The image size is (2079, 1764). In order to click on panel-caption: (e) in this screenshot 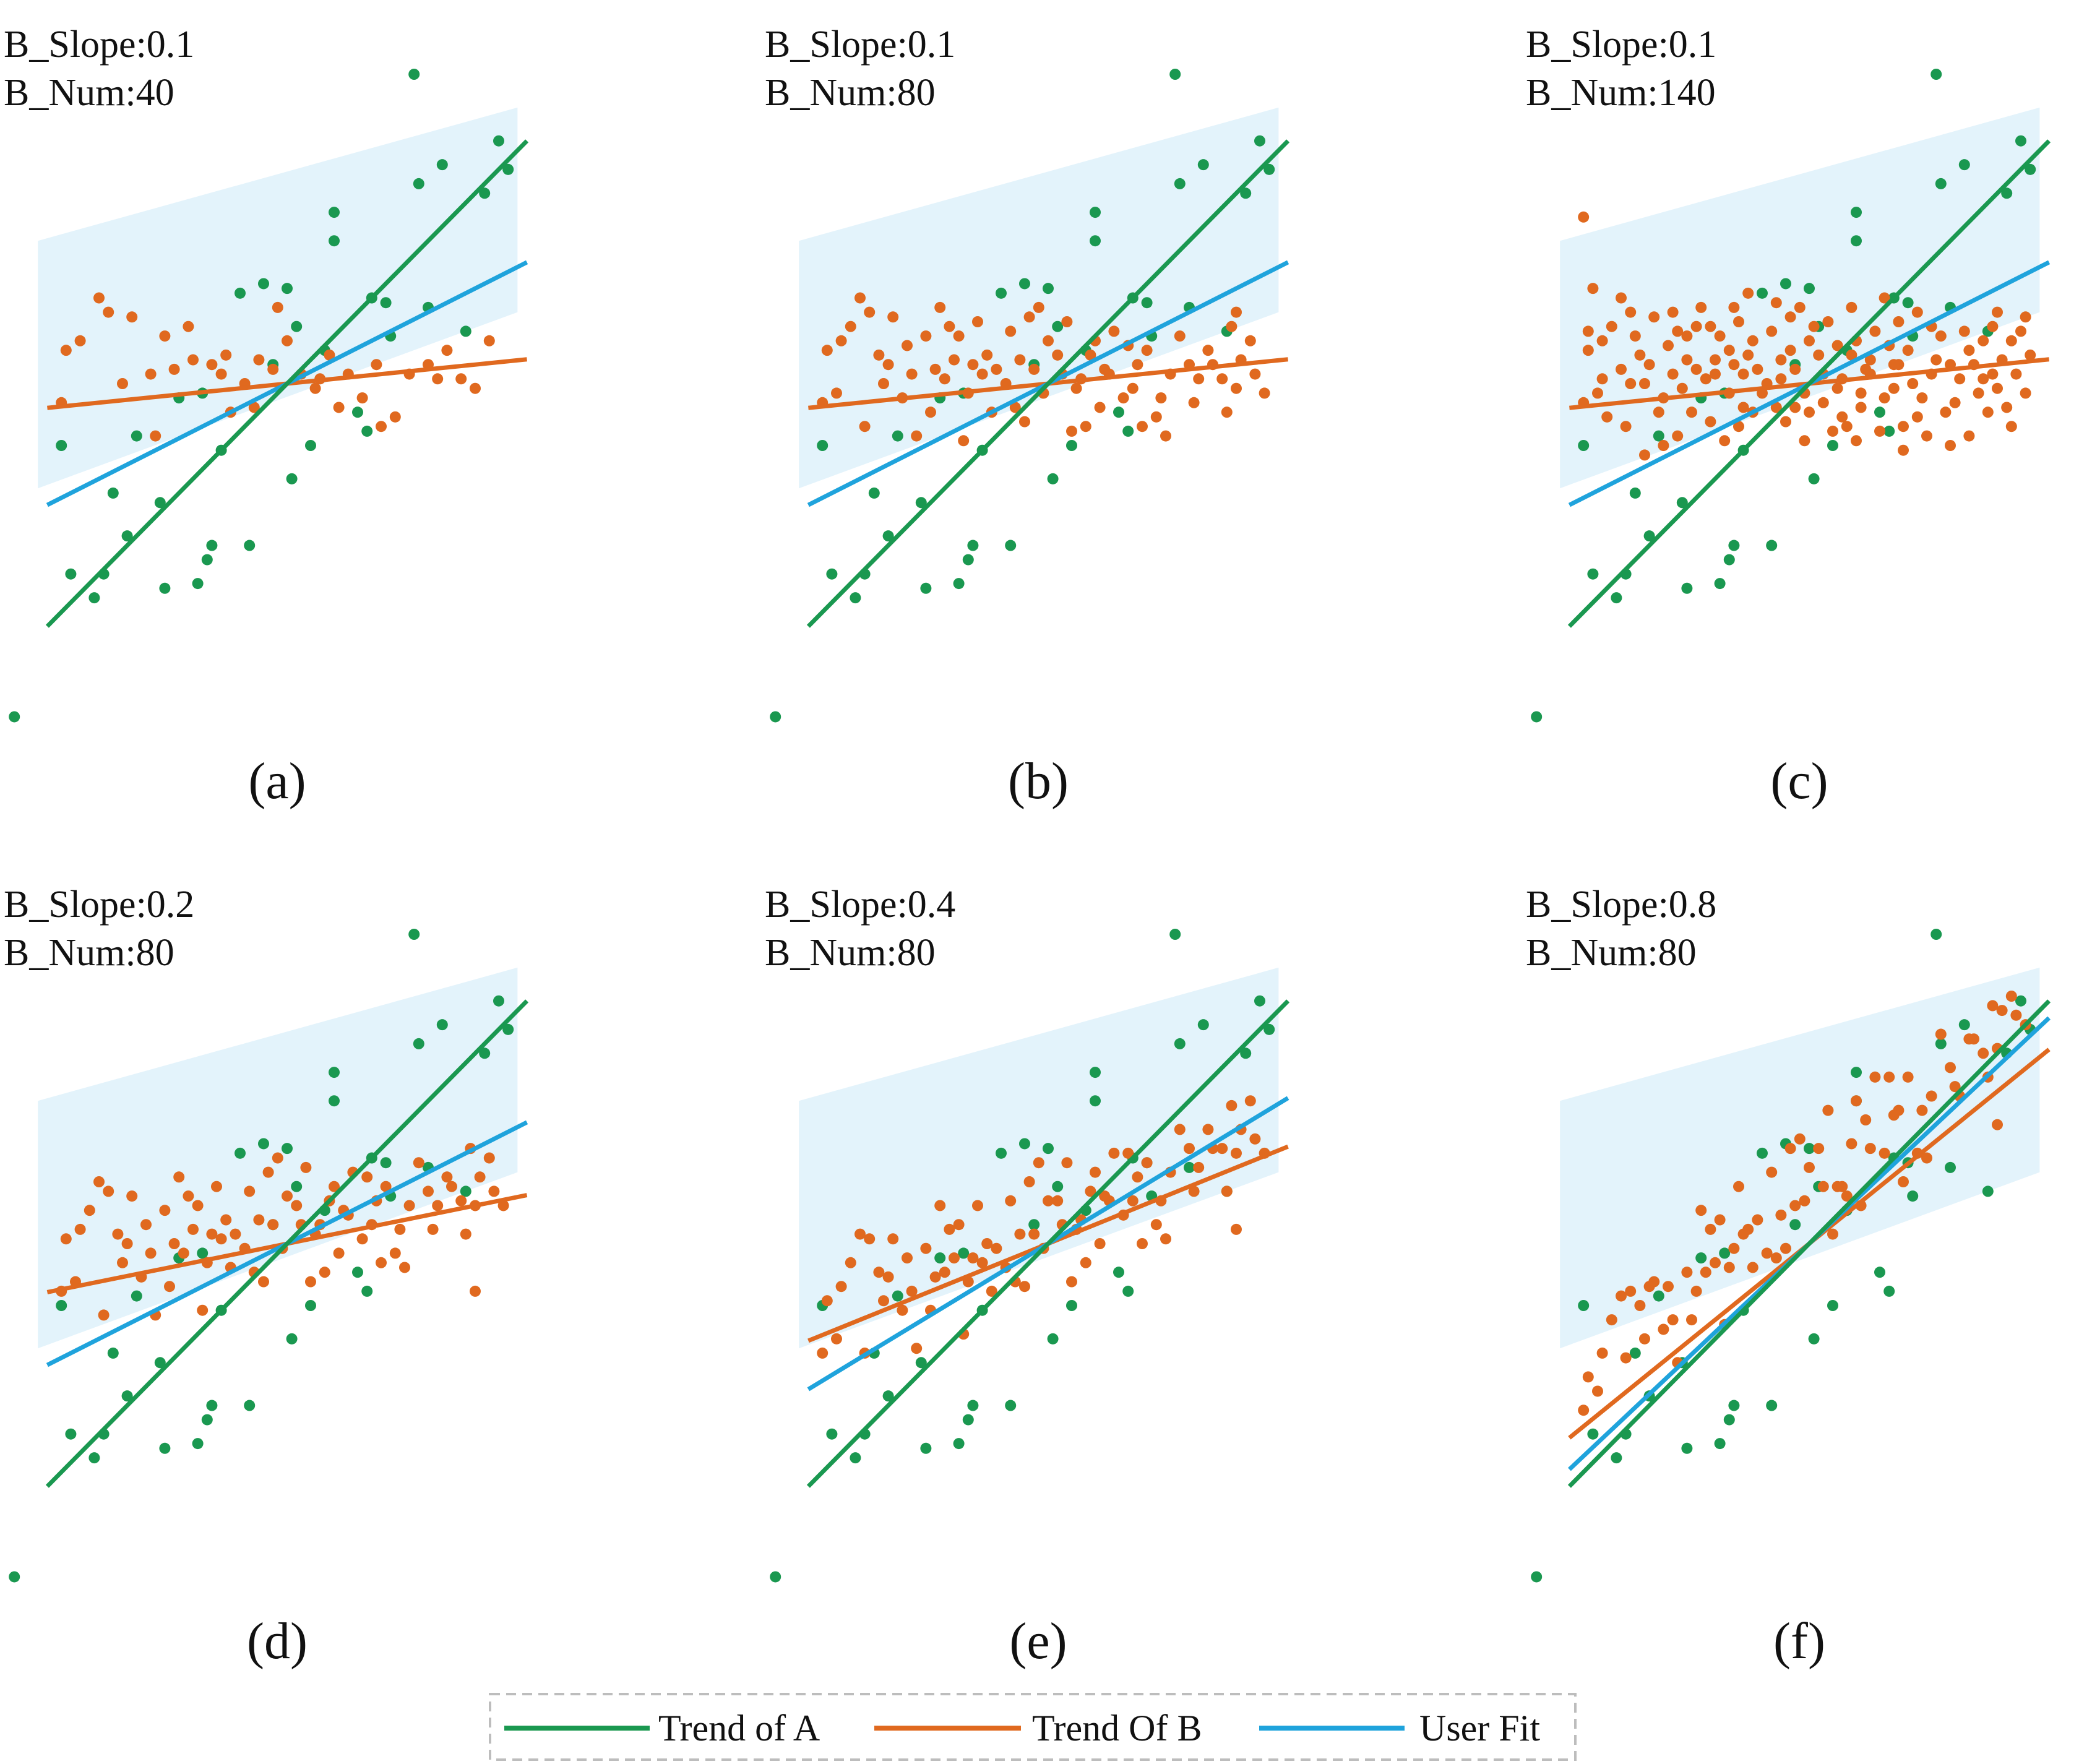, I will do `click(1038, 1641)`.